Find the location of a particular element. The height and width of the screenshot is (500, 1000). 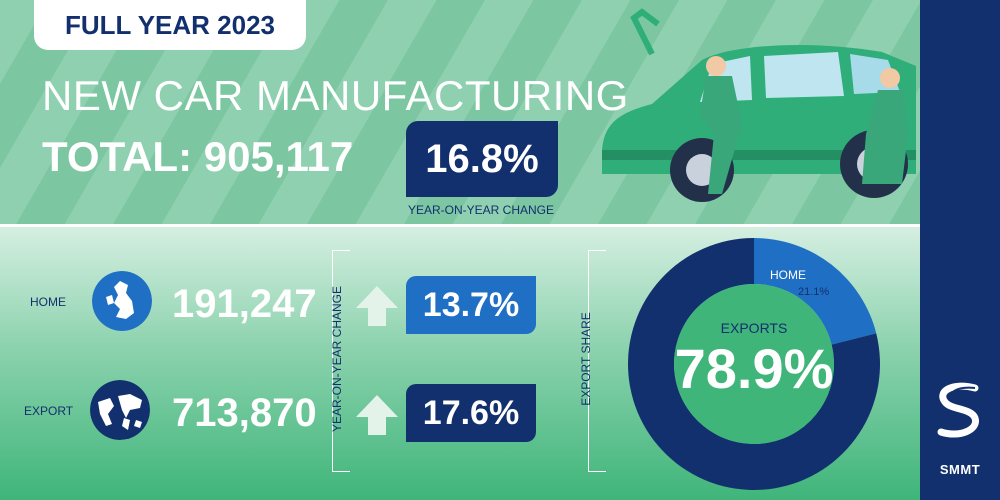

total-change-box: 16.8% is located at coordinates (482, 159).